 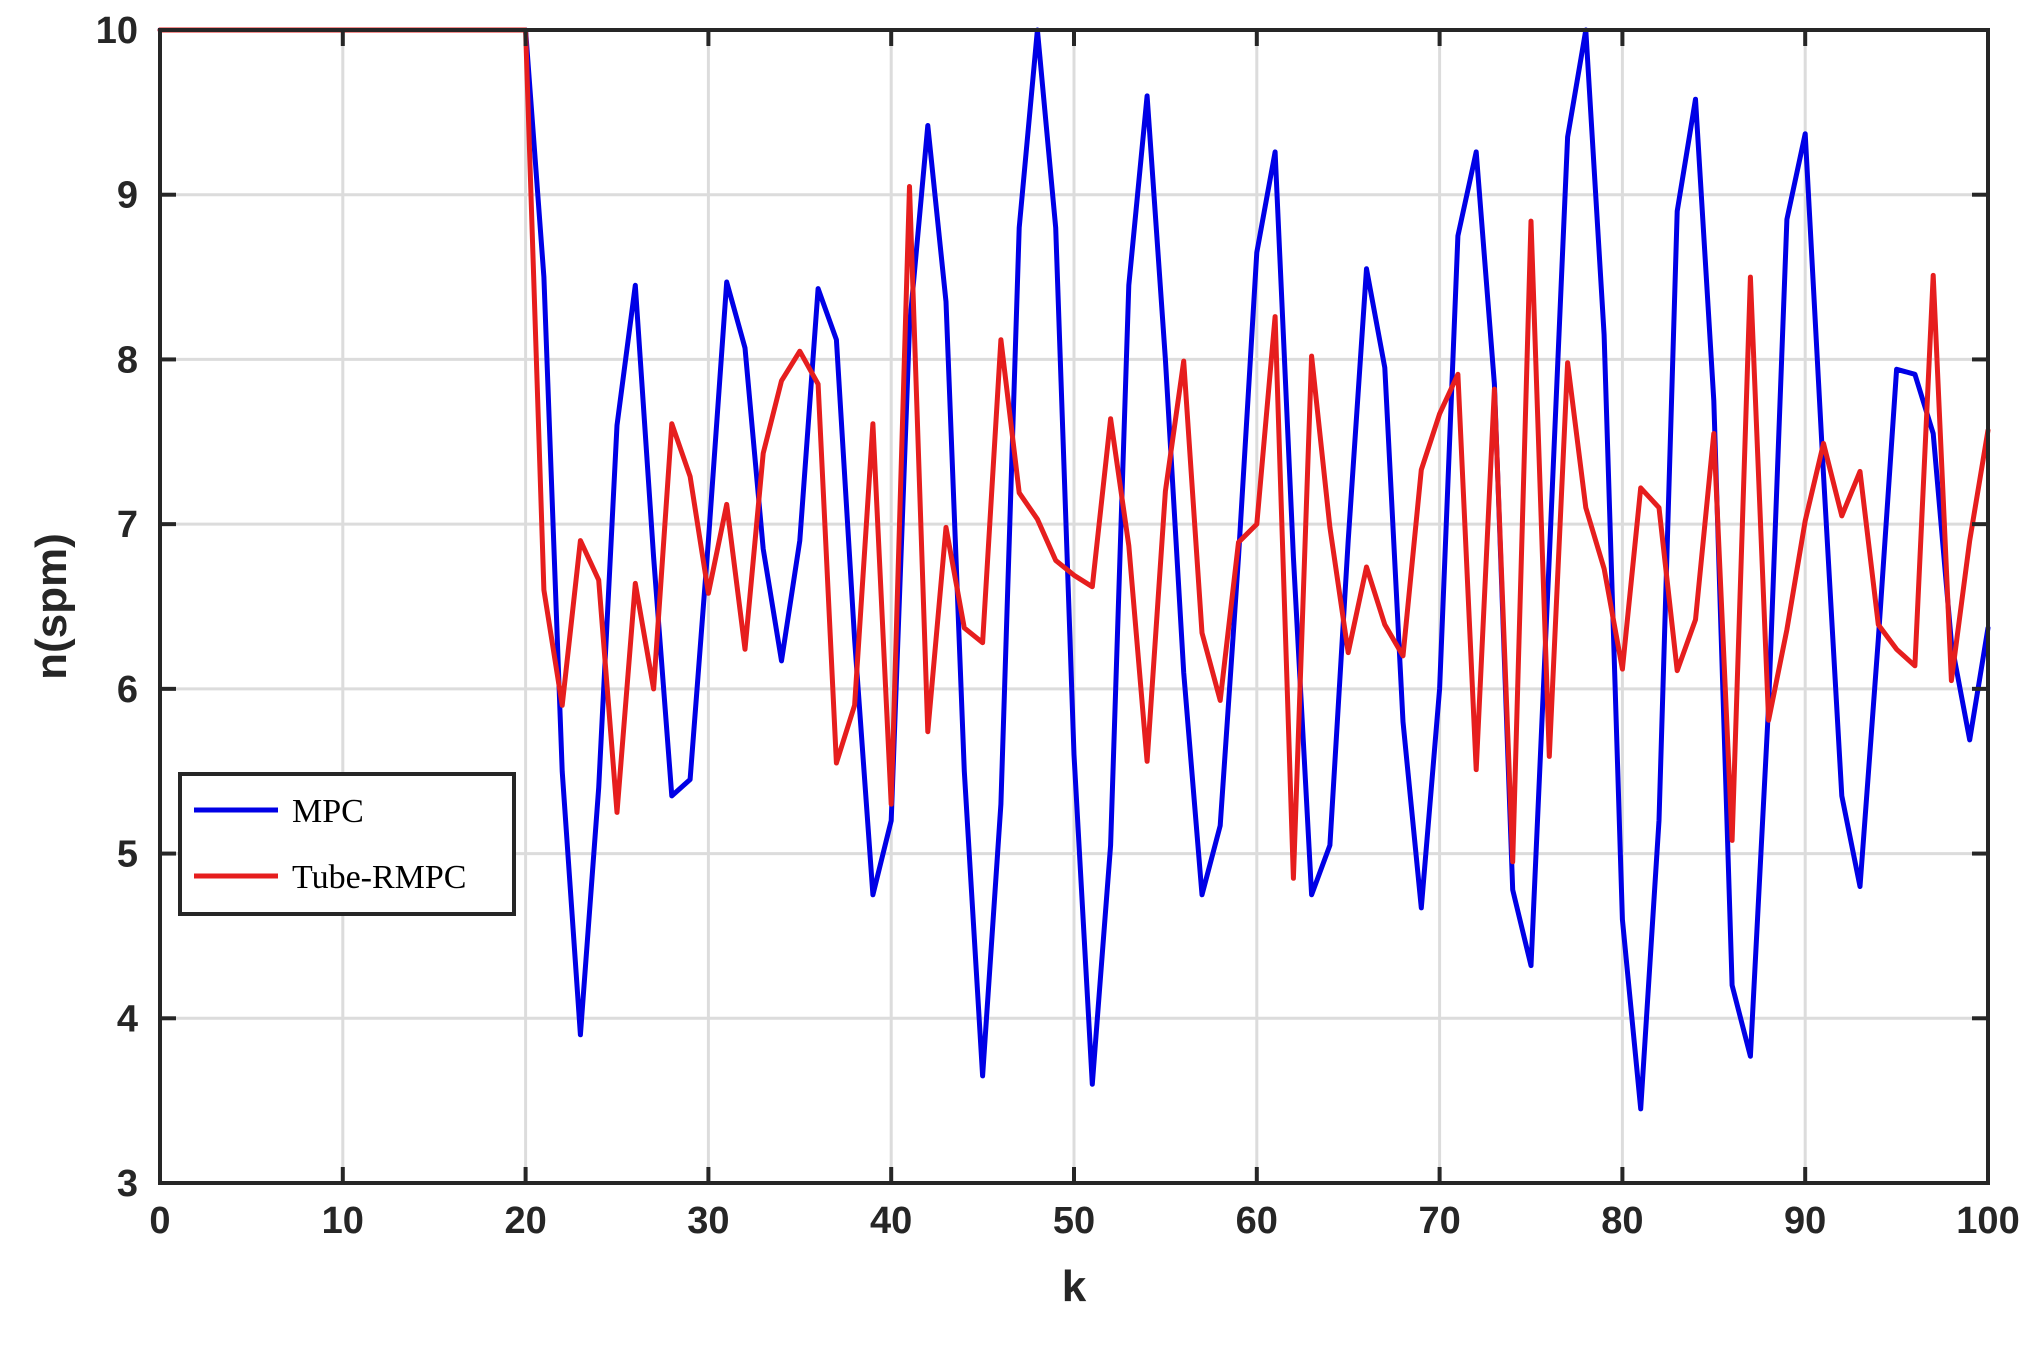 I want to click on y-tick-label: 3, so click(x=127, y=1184).